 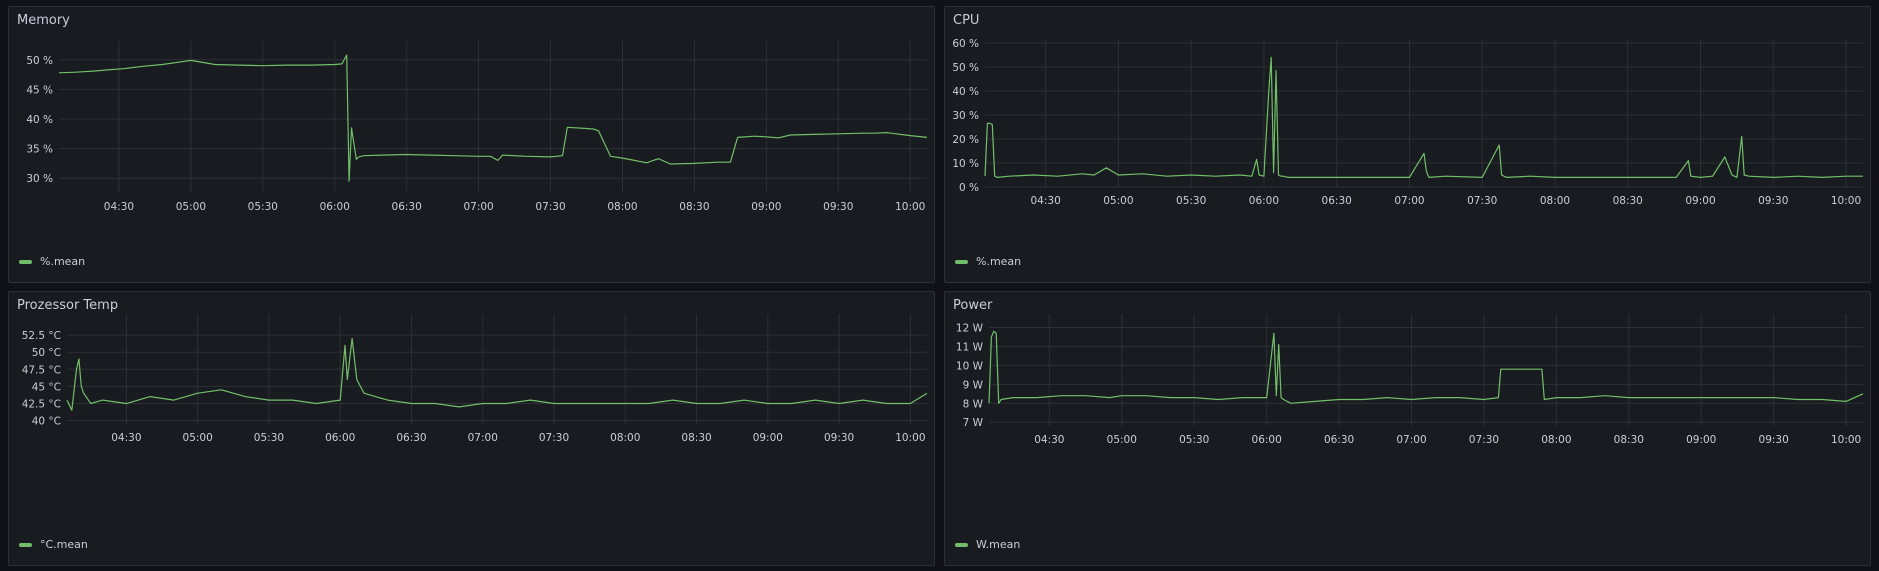 I want to click on panel-title: Power, so click(x=973, y=305).